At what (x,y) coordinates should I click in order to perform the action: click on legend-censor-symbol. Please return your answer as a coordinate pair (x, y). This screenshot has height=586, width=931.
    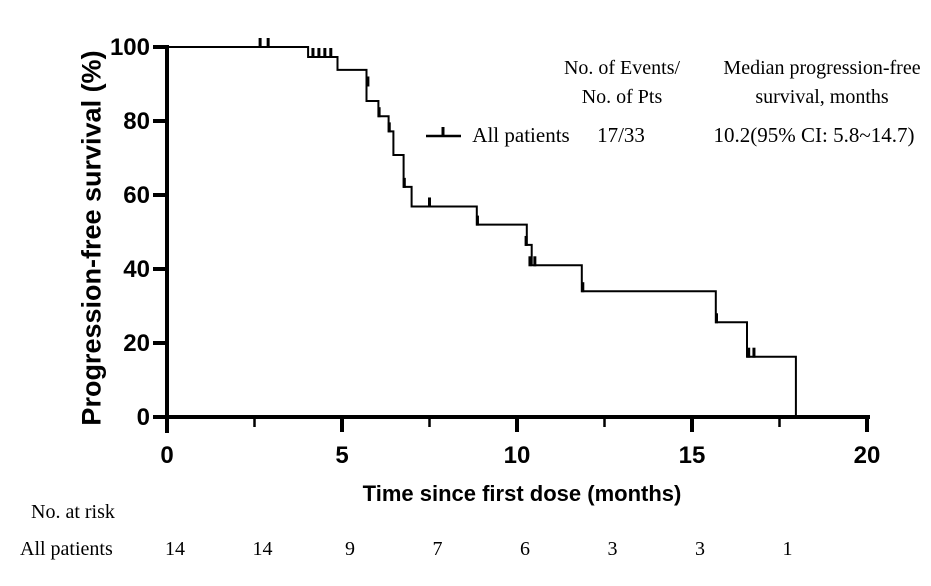
    Looking at the image, I should click on (443, 132).